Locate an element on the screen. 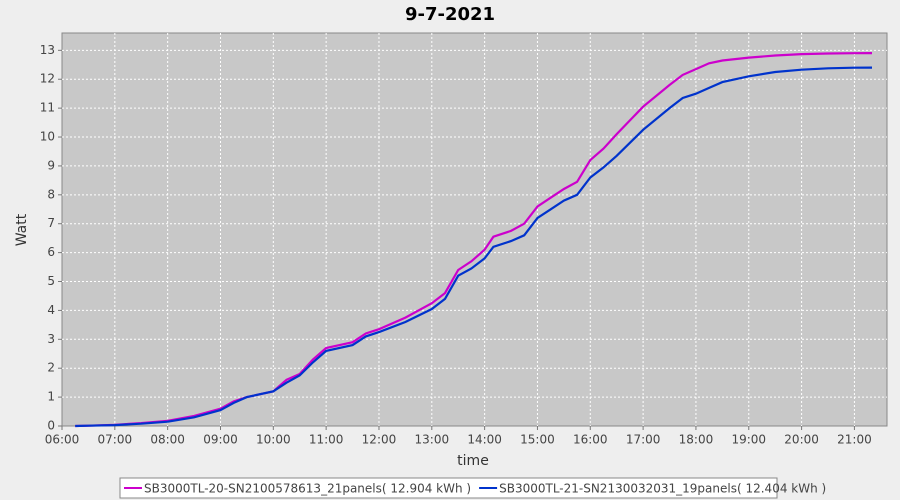 The image size is (900, 500). x-axis-title: time is located at coordinates (473, 461).